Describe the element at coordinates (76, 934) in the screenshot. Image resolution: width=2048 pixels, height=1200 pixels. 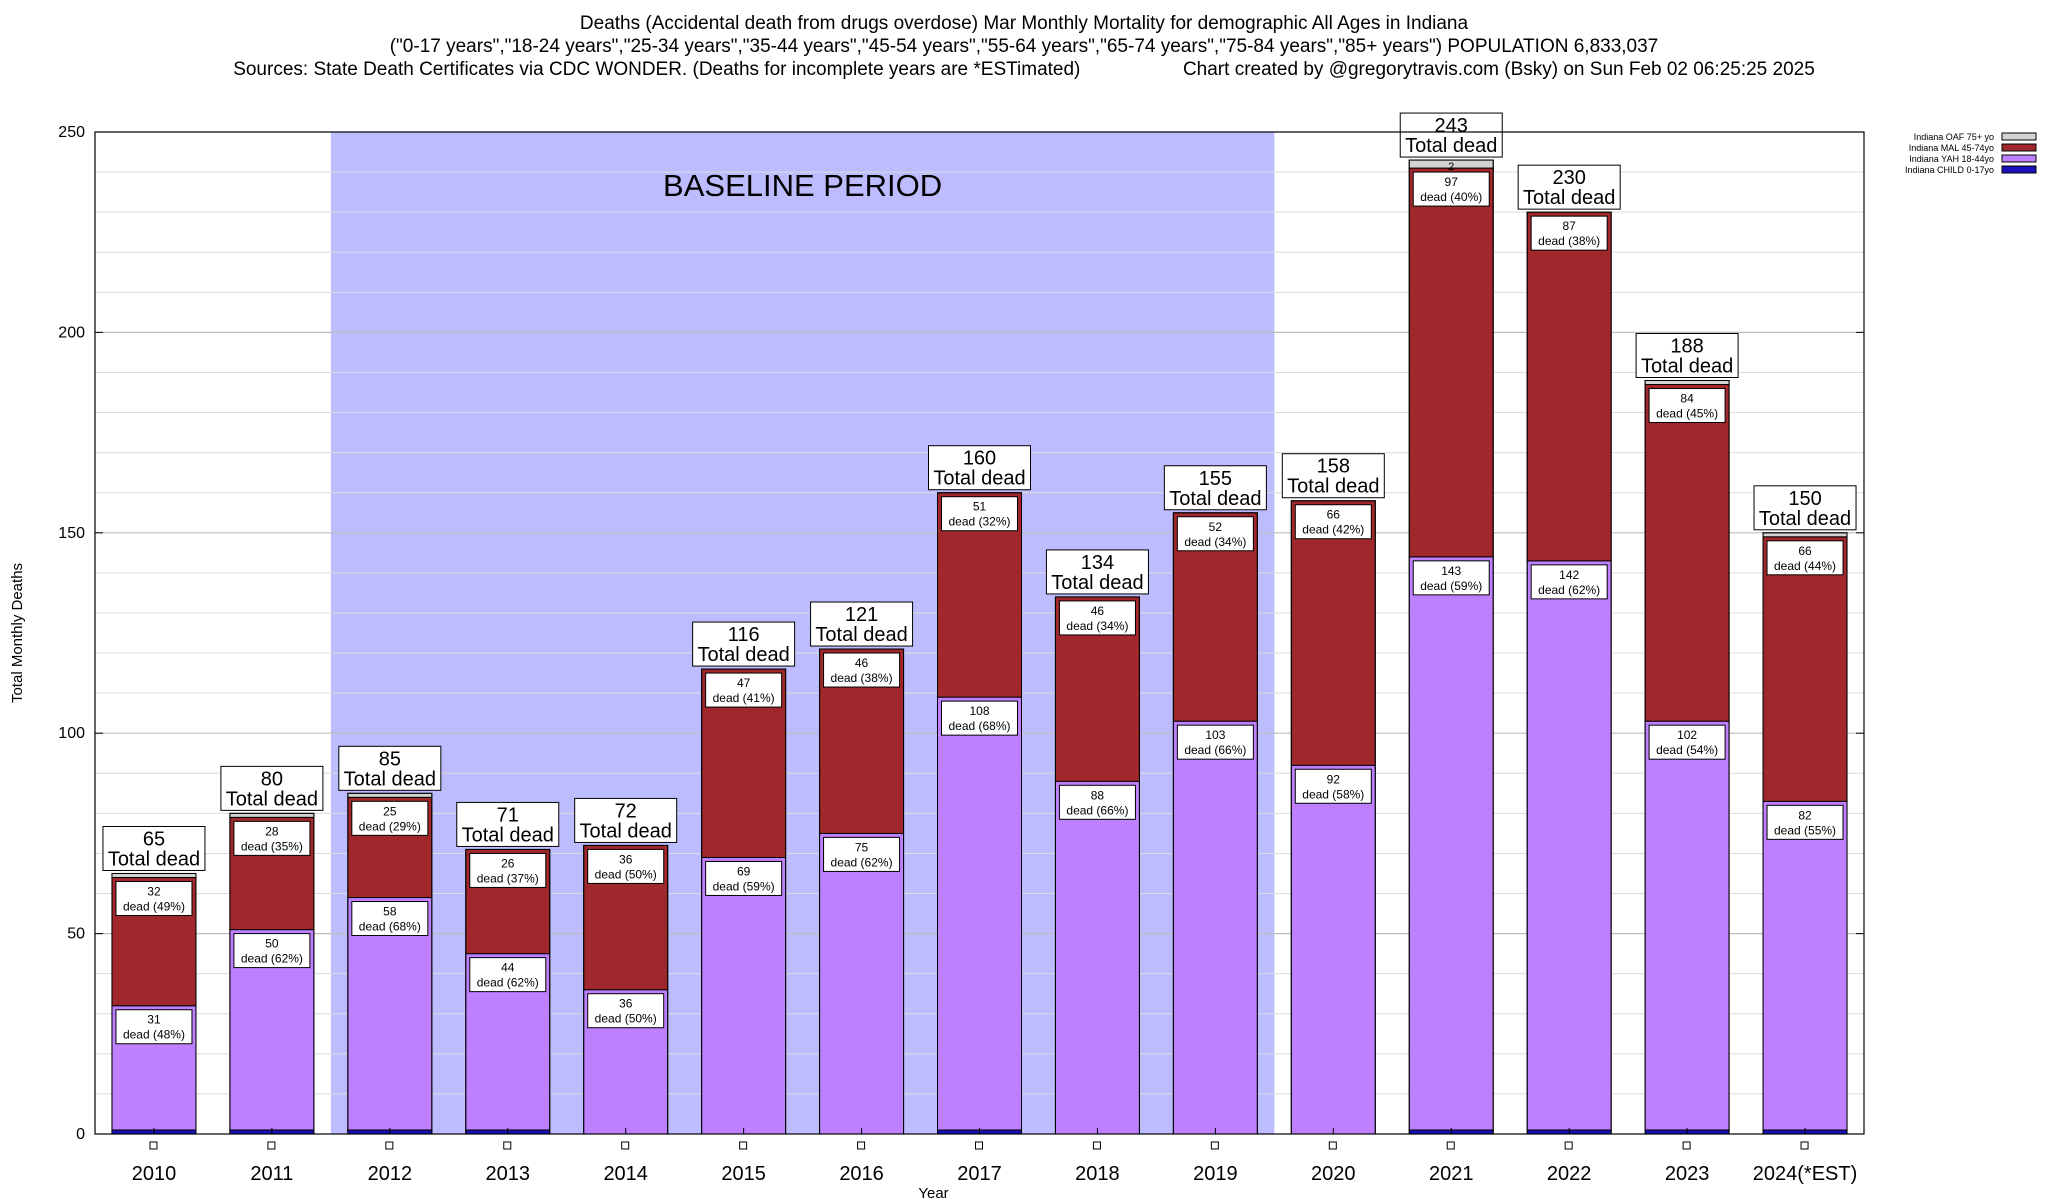
I see `y-tick-label-50: 50` at that location.